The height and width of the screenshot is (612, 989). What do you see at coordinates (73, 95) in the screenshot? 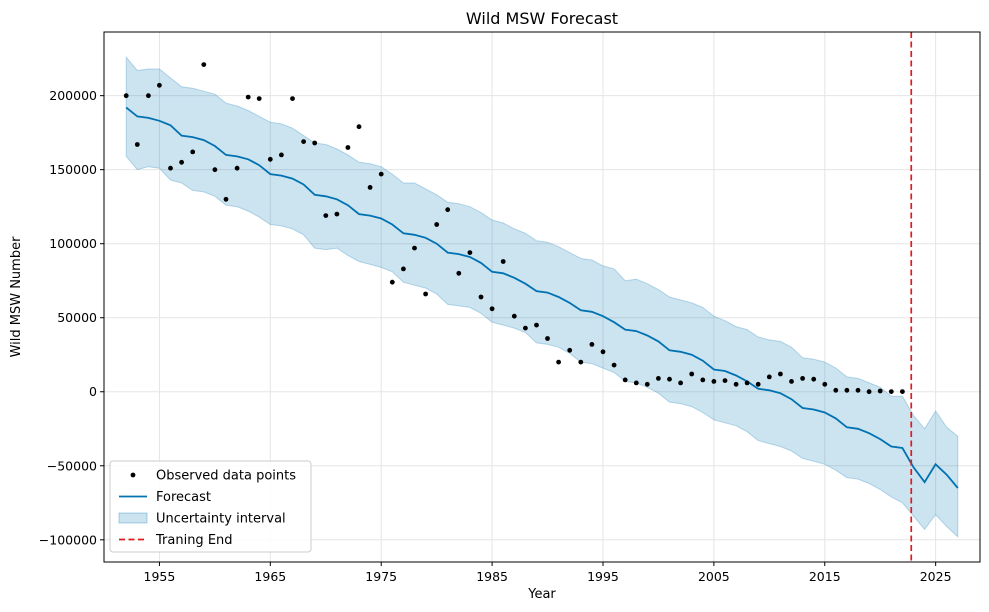
I see `y-tick-label: 200000` at bounding box center [73, 95].